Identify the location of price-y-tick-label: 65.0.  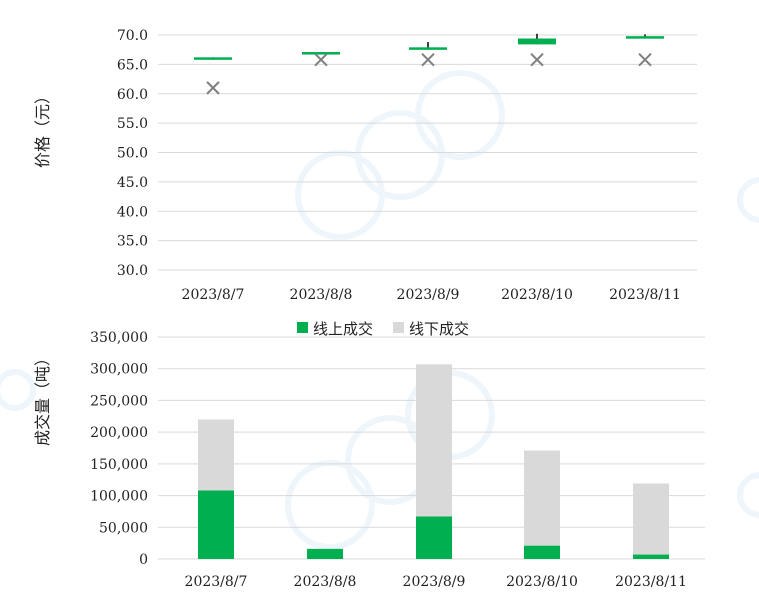
(132, 65).